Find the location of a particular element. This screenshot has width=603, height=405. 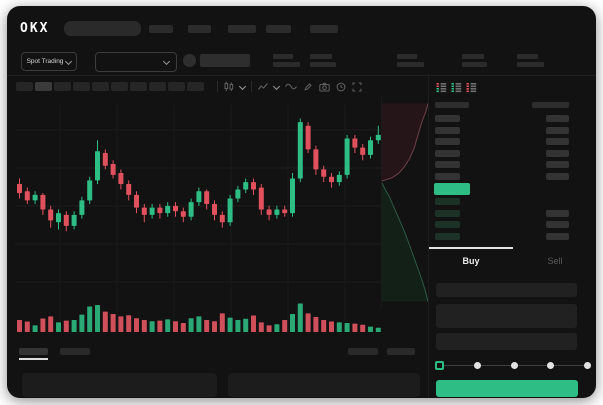

buy-button is located at coordinates (507, 388).